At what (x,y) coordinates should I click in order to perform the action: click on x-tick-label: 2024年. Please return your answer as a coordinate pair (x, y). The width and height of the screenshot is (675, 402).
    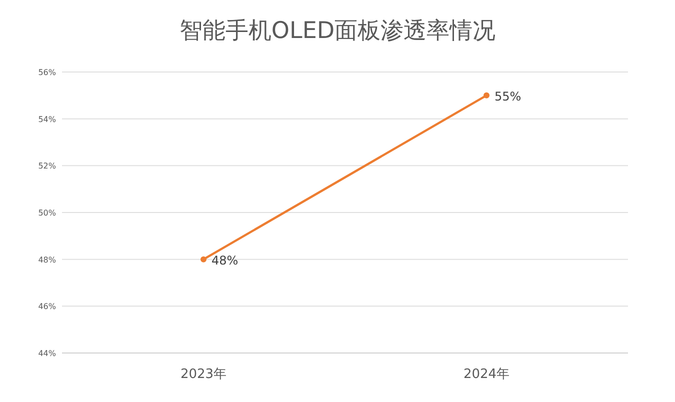
    Looking at the image, I should click on (486, 374).